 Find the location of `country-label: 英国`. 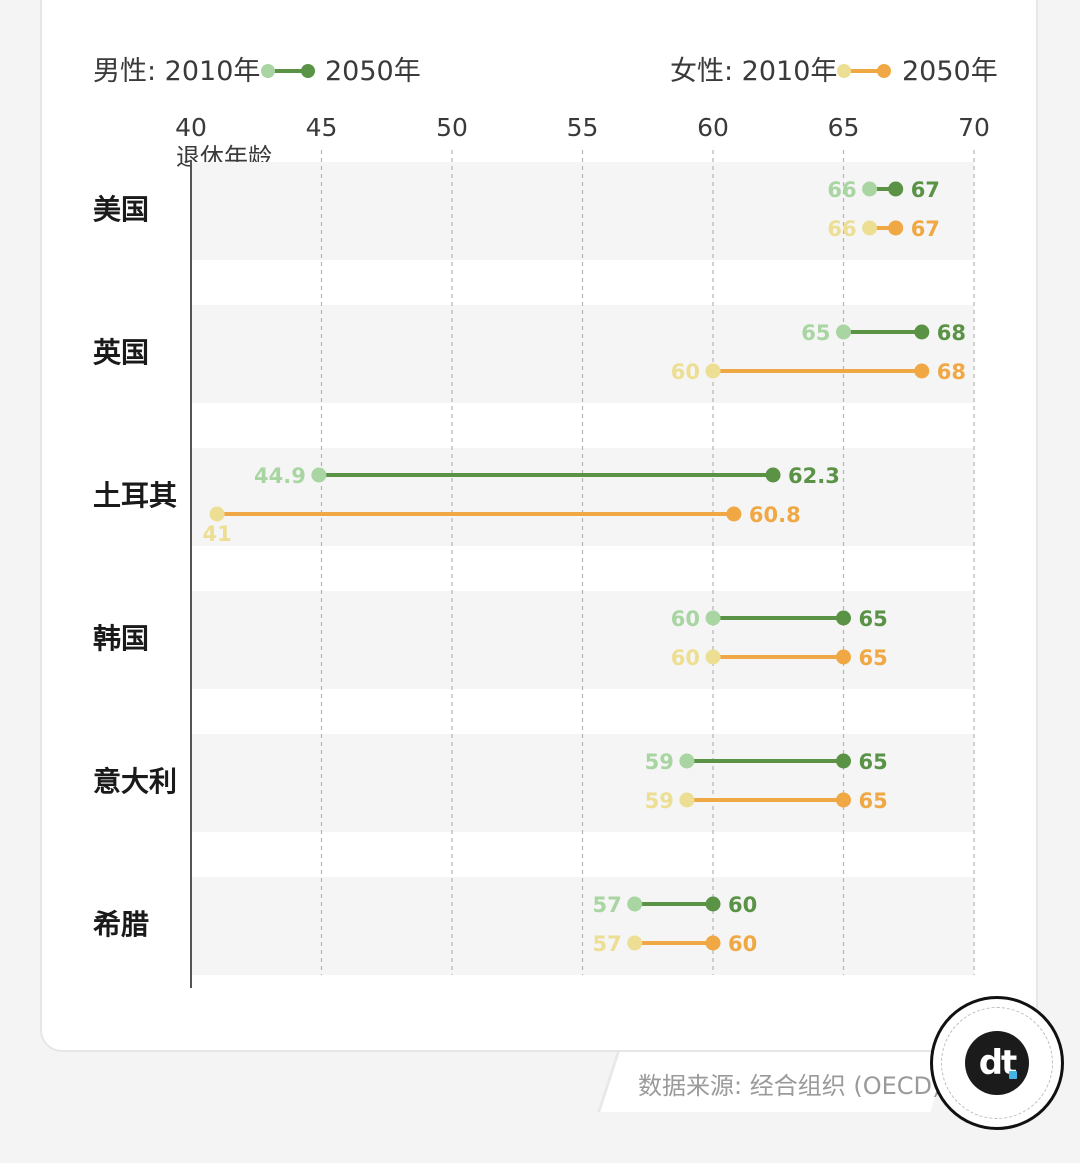

country-label: 英国 is located at coordinates (121, 352).